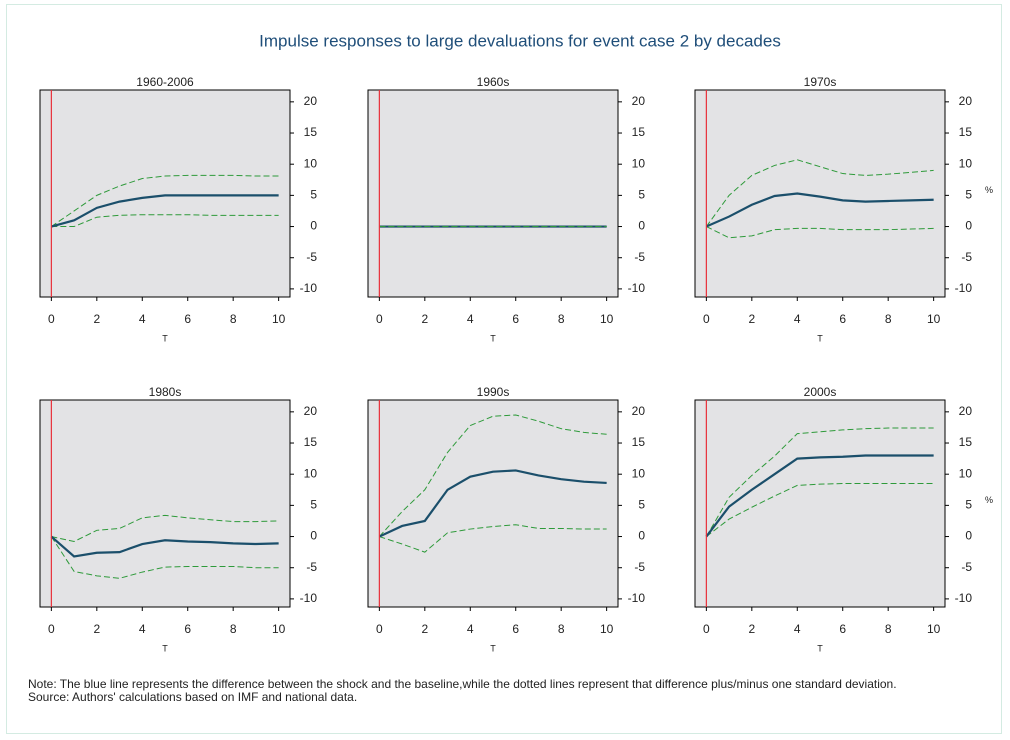 The width and height of the screenshot is (1010, 740). Describe the element at coordinates (820, 392) in the screenshot. I see `panel-title: 2000s` at that location.